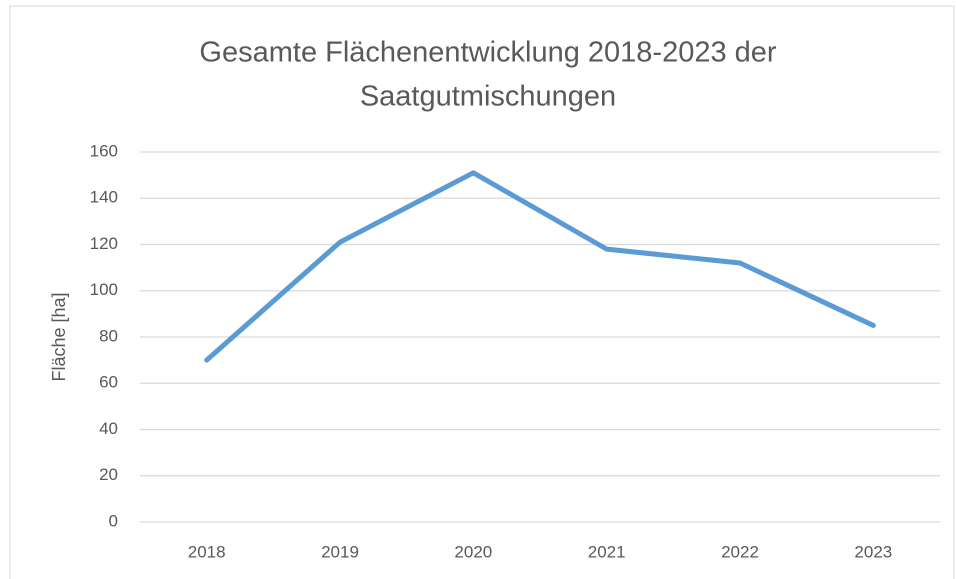  What do you see at coordinates (340, 551) in the screenshot?
I see `x-tick-label: 2019` at bounding box center [340, 551].